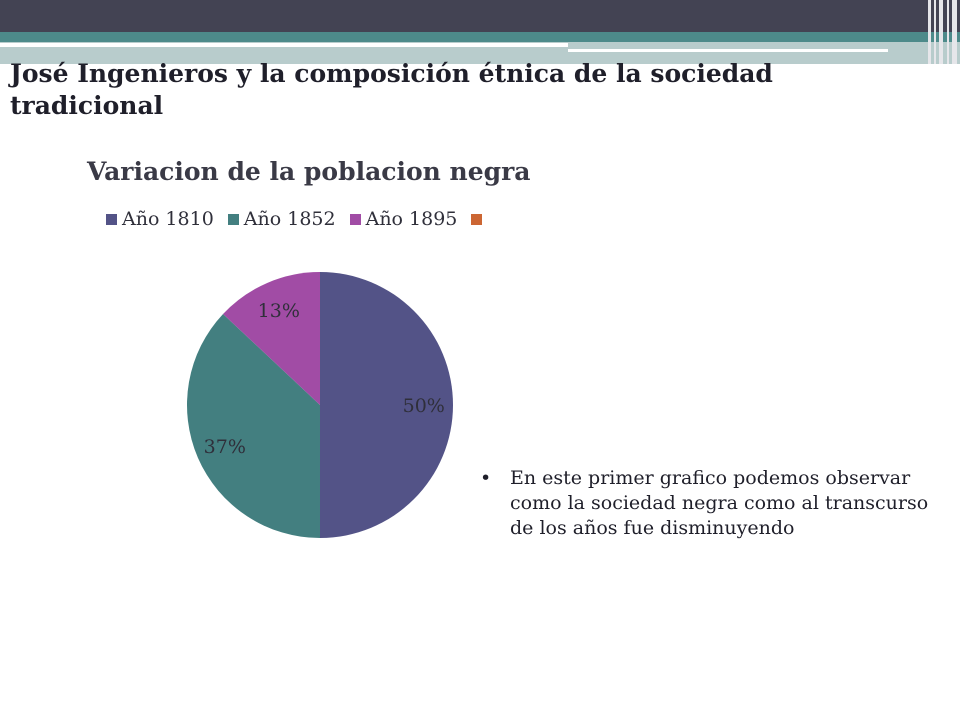  Describe the element at coordinates (279, 311) in the screenshot. I see `pie-slice-label: 13%` at that location.